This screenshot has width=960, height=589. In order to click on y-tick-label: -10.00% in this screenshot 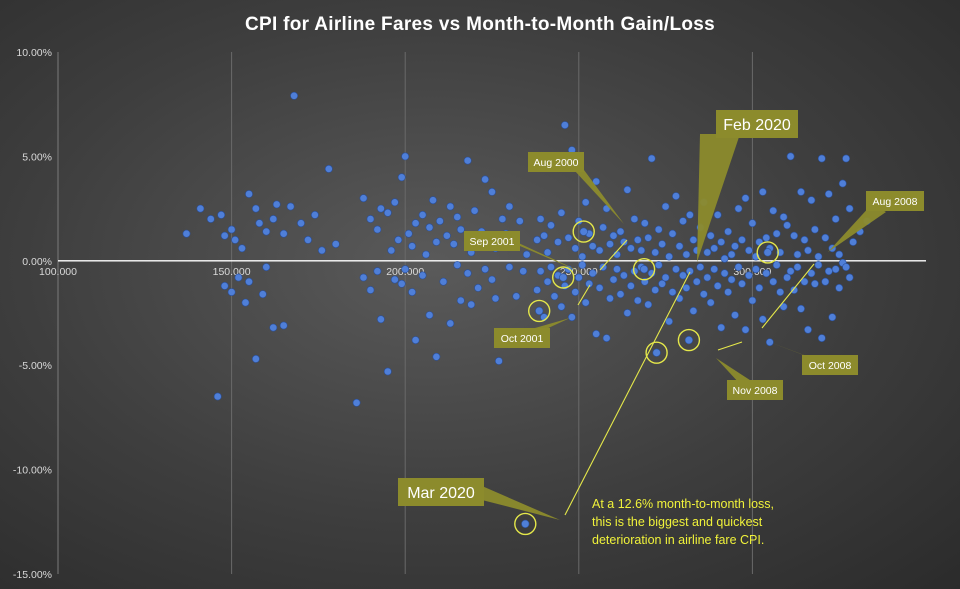, I will do `click(32, 471)`.